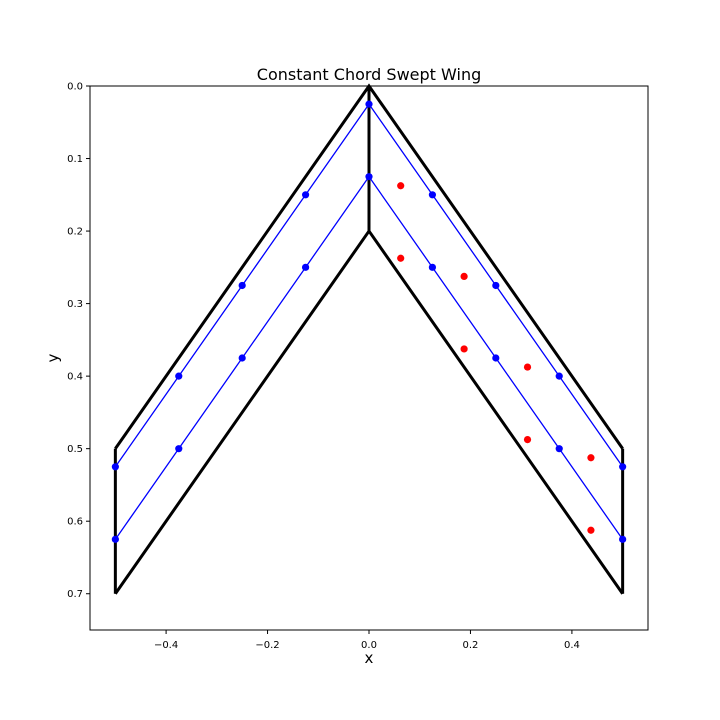  I want to click on x-tick-label-2: 0.0, so click(369, 645).